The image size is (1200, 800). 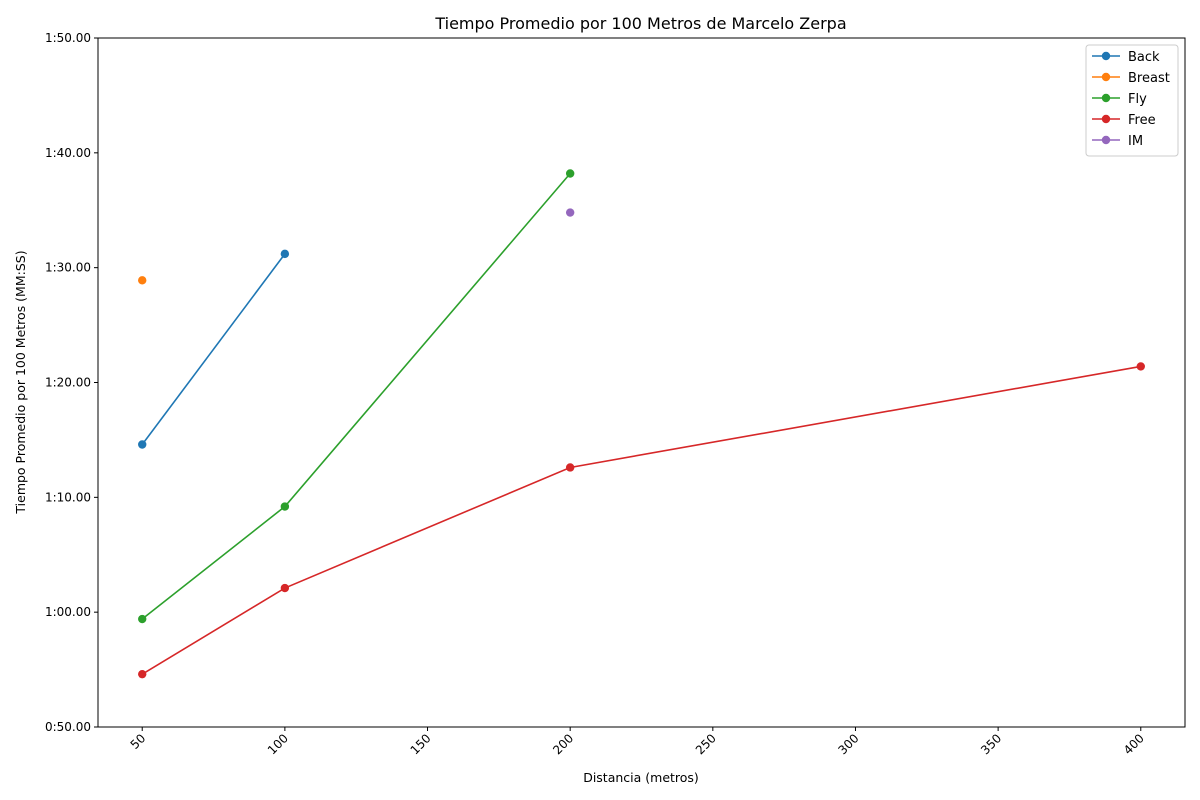 I want to click on y-tick-label: 1:10.00, so click(x=68, y=497).